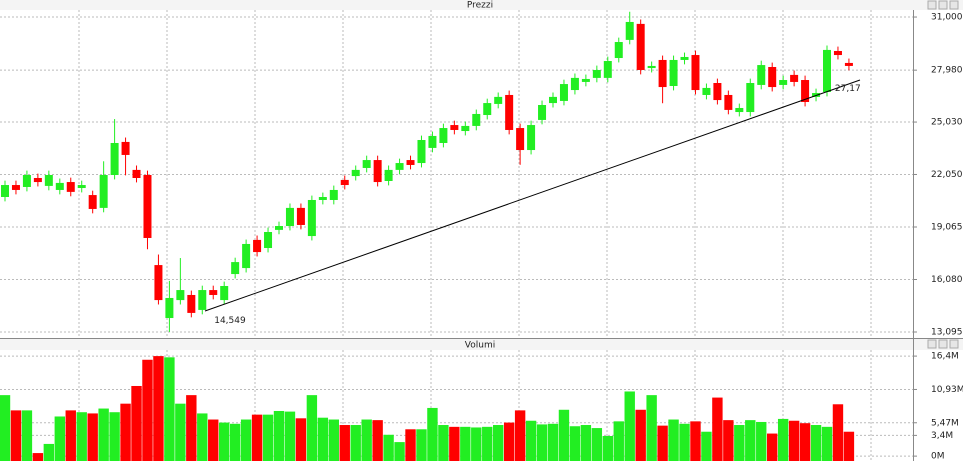  I want to click on y-tick-label: 5,47M, so click(945, 423).